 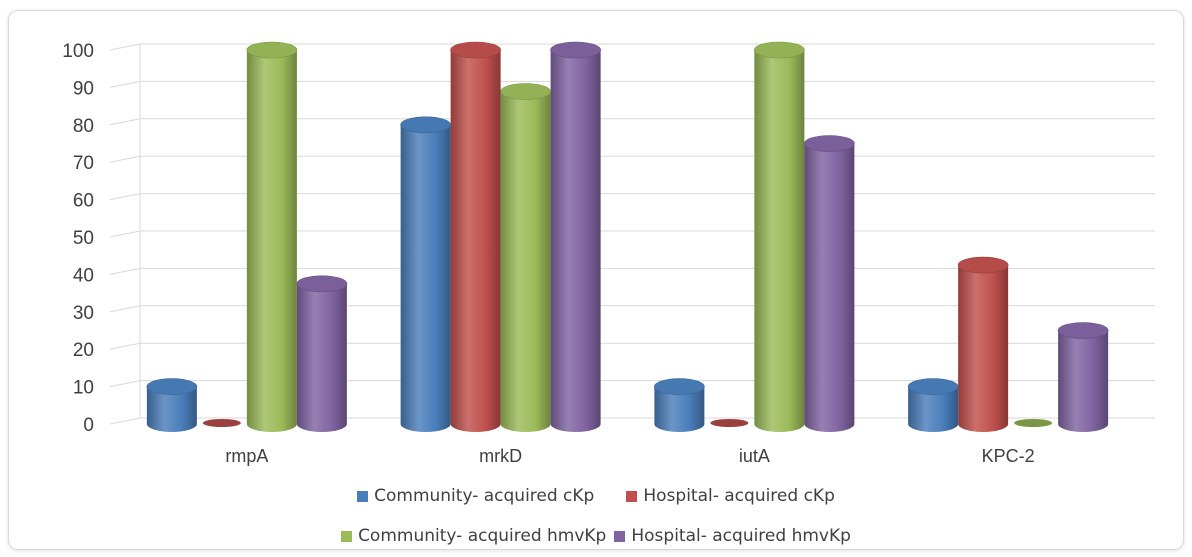 I want to click on category-group: iutA, so click(x=754, y=253).